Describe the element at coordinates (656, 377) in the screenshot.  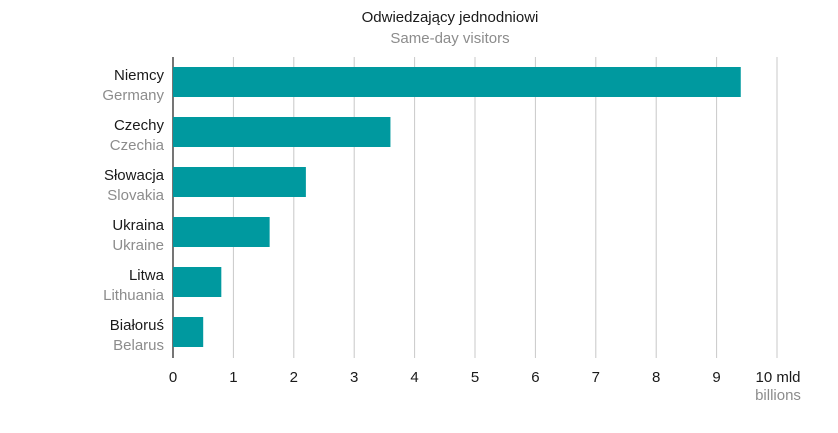
I see `x-tick-label: 8` at that location.